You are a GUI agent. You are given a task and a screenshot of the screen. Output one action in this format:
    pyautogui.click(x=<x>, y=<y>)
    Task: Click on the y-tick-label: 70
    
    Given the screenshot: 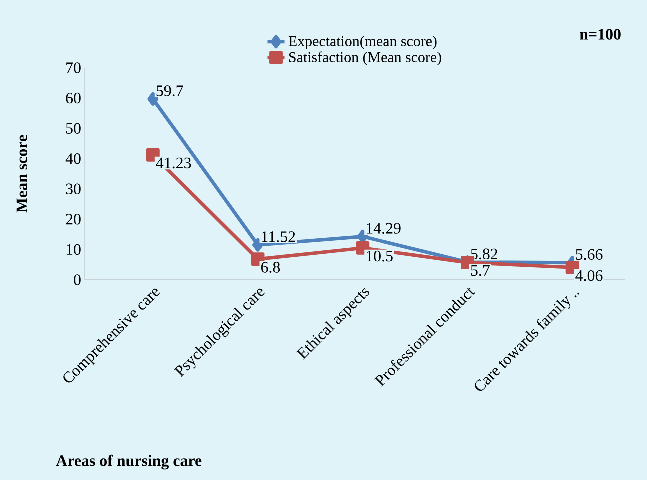 What is the action you would take?
    pyautogui.click(x=73, y=68)
    